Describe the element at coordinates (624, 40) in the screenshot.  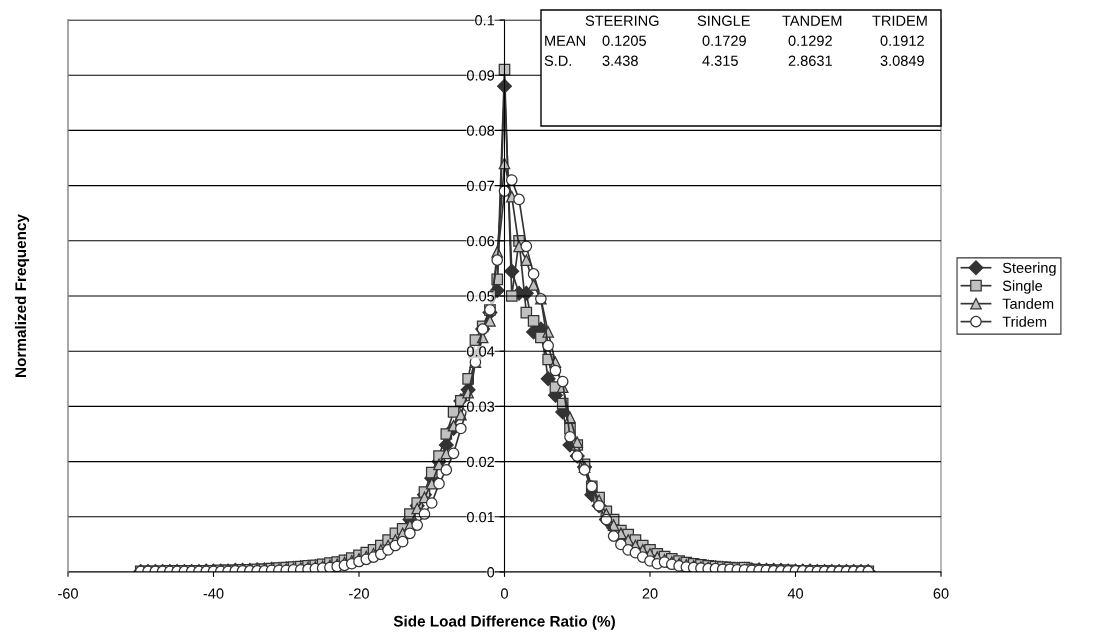
I see `annotation: 0.1205` at that location.